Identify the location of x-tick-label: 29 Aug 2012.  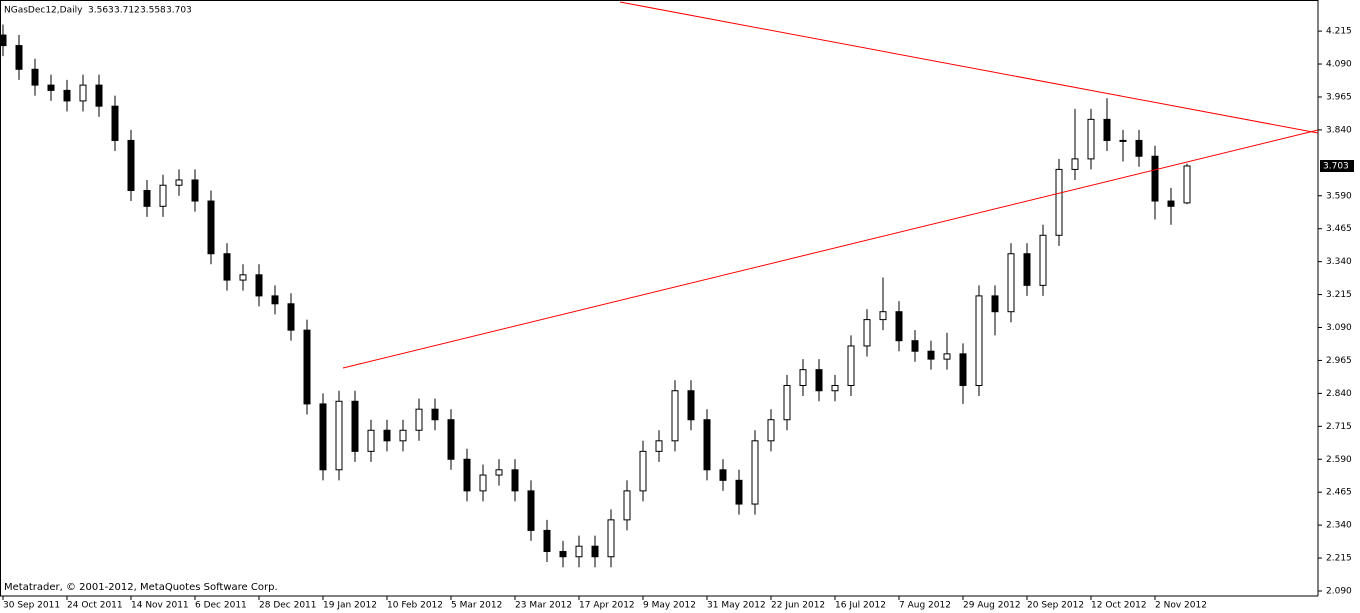
(992, 606).